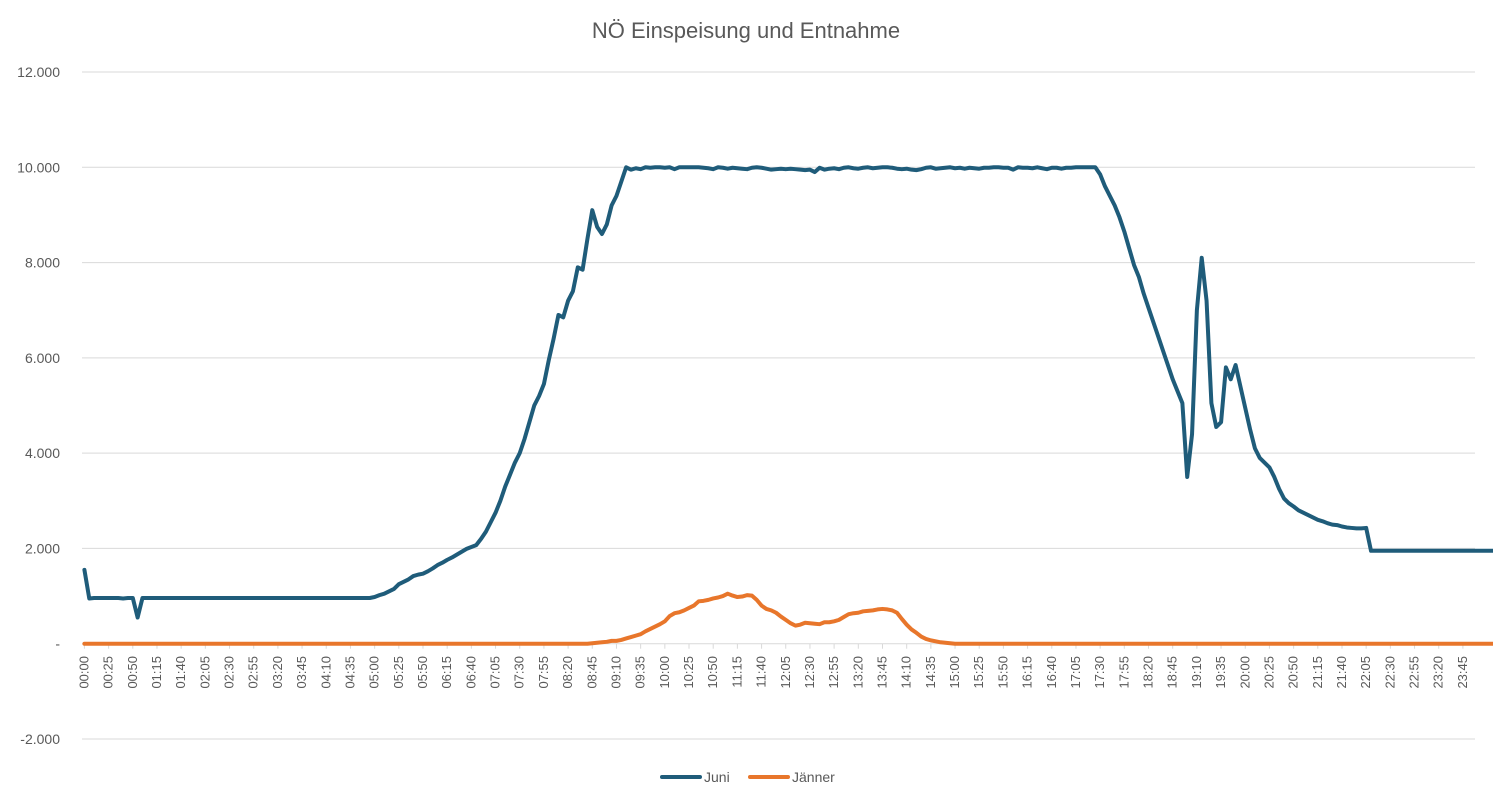 The width and height of the screenshot is (1493, 798). Describe the element at coordinates (813, 777) in the screenshot. I see `legend-label-jaenner: Jänner` at that location.